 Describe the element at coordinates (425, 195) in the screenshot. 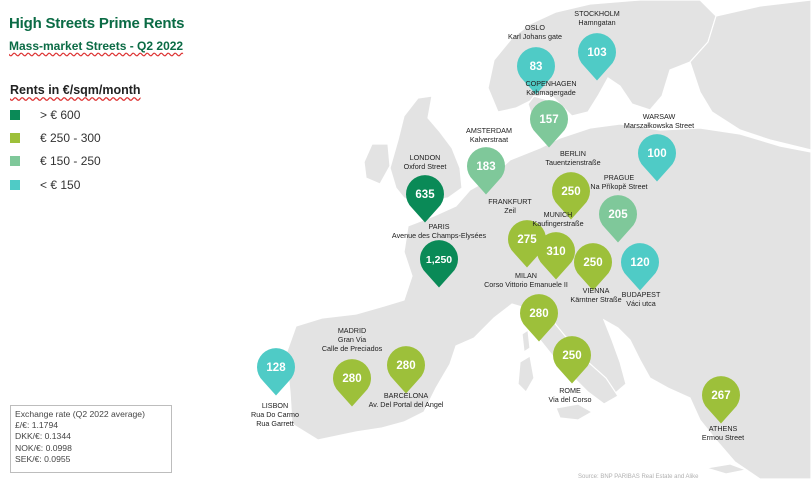

I see `pin-value: 635` at that location.